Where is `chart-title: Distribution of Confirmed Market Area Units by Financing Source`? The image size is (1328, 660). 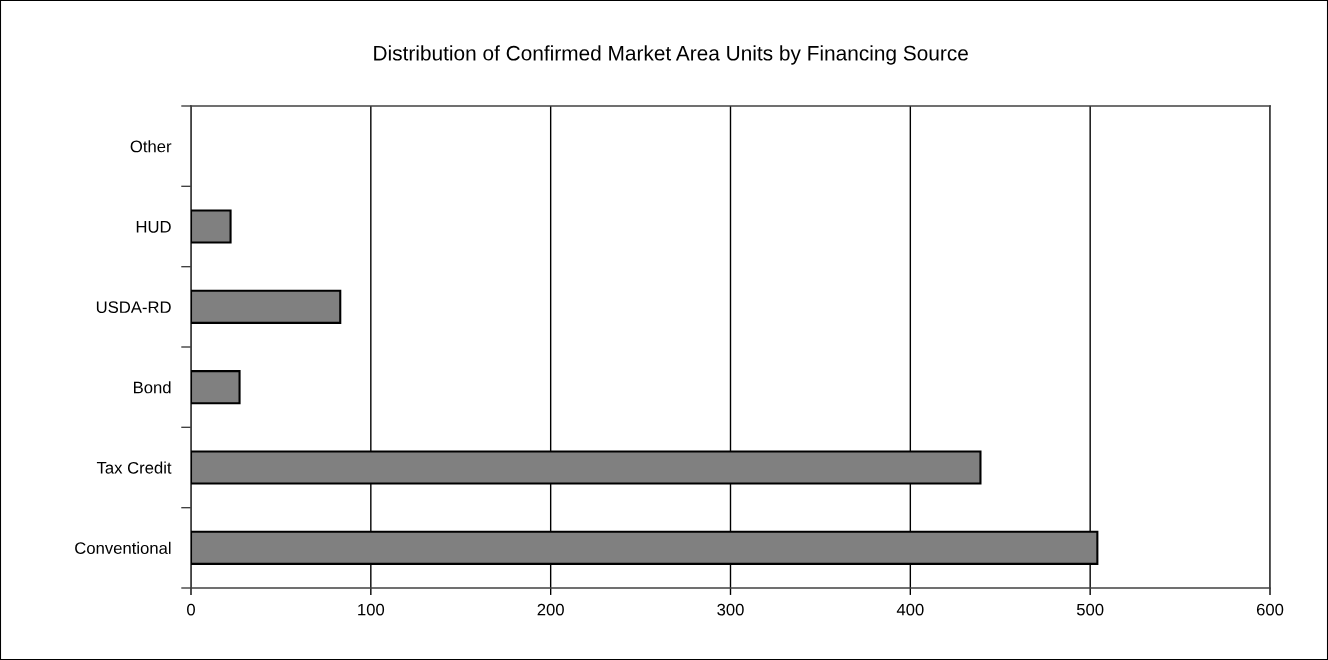
chart-title: Distribution of Confirmed Market Area Units by Financing Source is located at coordinates (671, 55).